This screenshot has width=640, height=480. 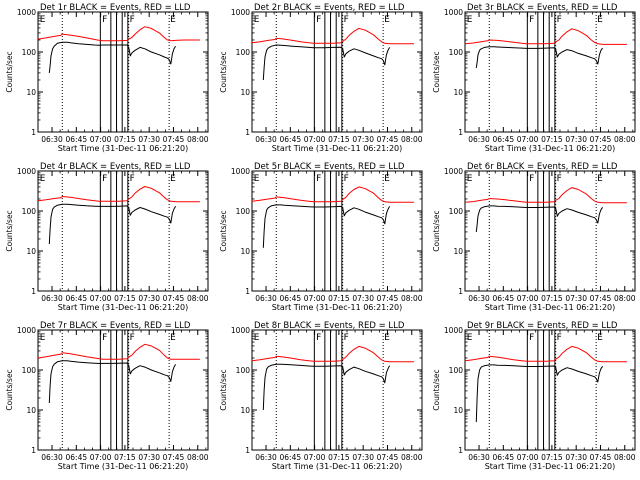 I want to click on chart-title: Det 7r BLACK = Events, RED = LLD, so click(x=115, y=326).